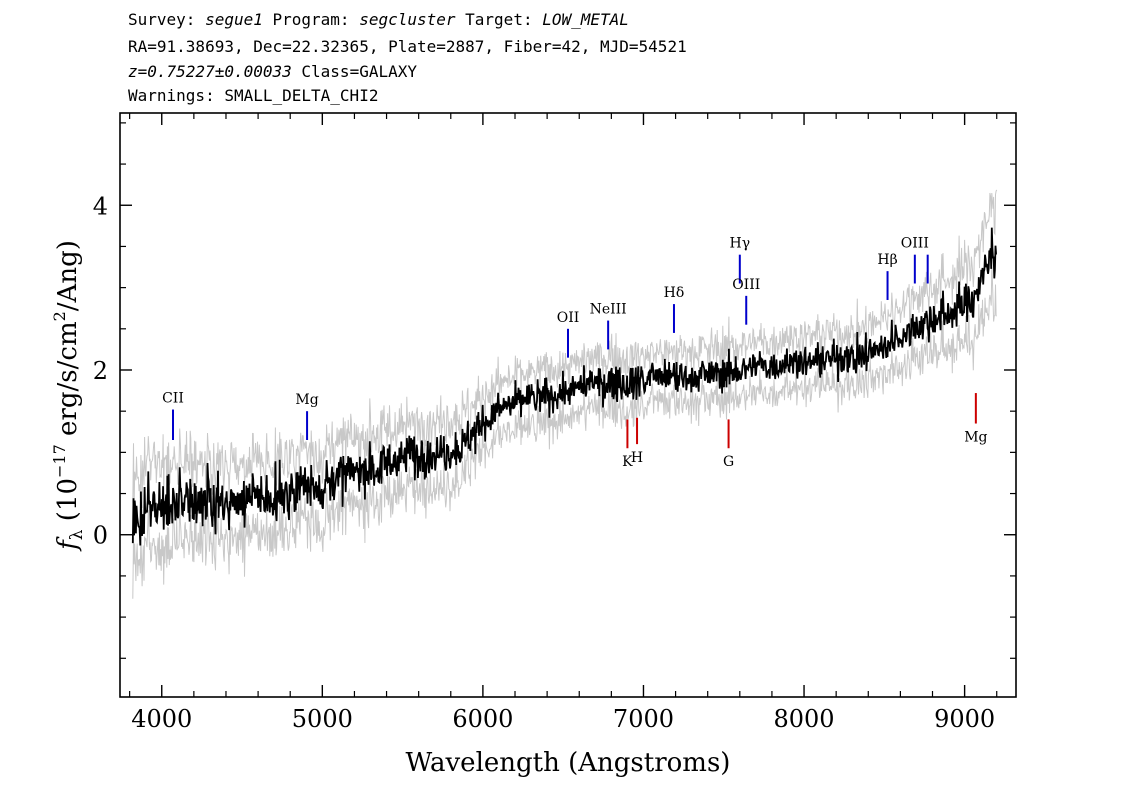 This screenshot has height=810, width=1134. I want to click on y-axis-label: fλ (10−17 erg/s/cm2/Ang), so click(68, 396).